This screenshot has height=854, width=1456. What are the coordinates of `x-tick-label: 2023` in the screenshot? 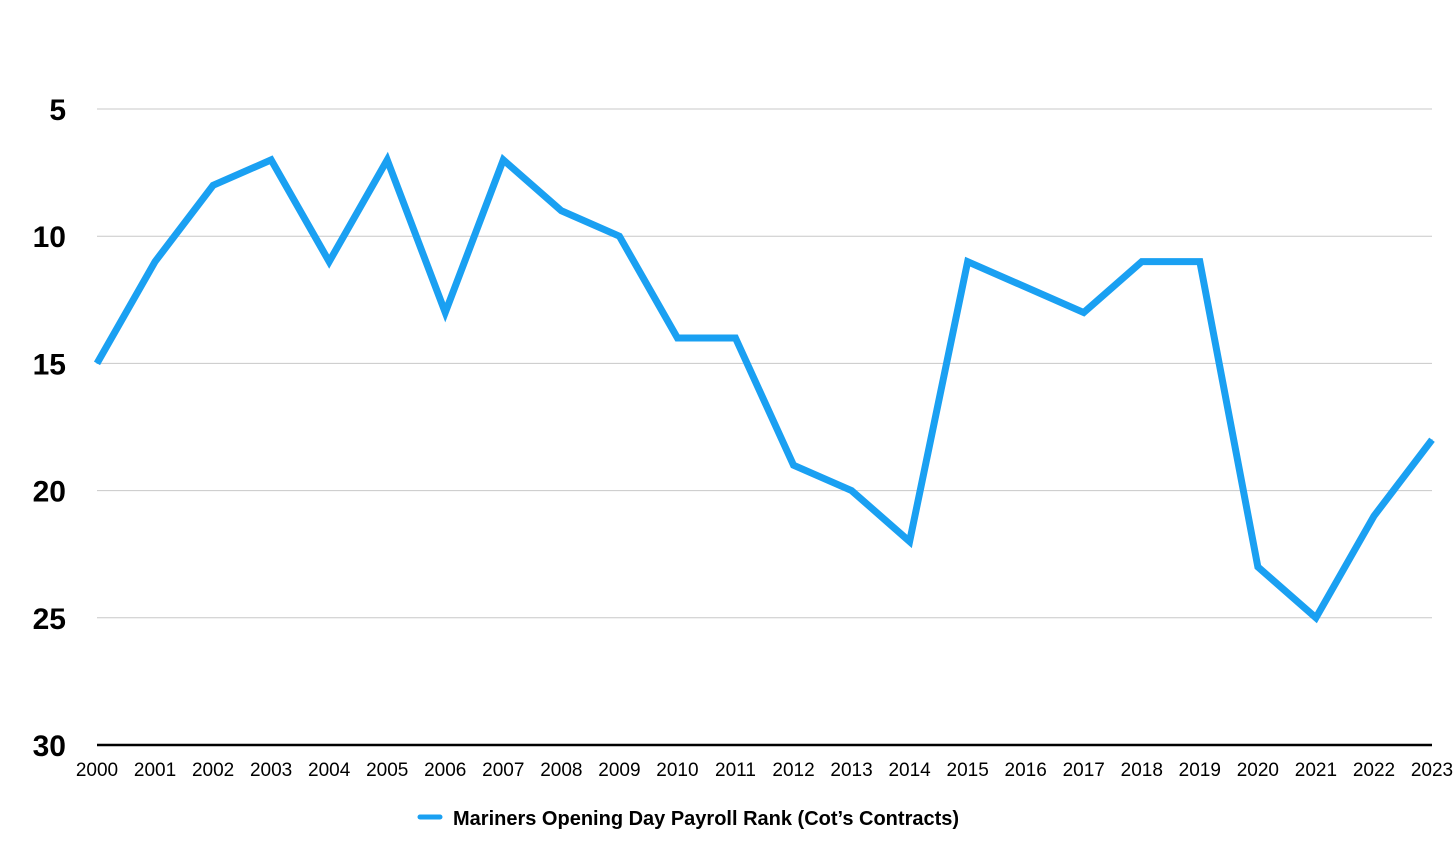 It's located at (1432, 770).